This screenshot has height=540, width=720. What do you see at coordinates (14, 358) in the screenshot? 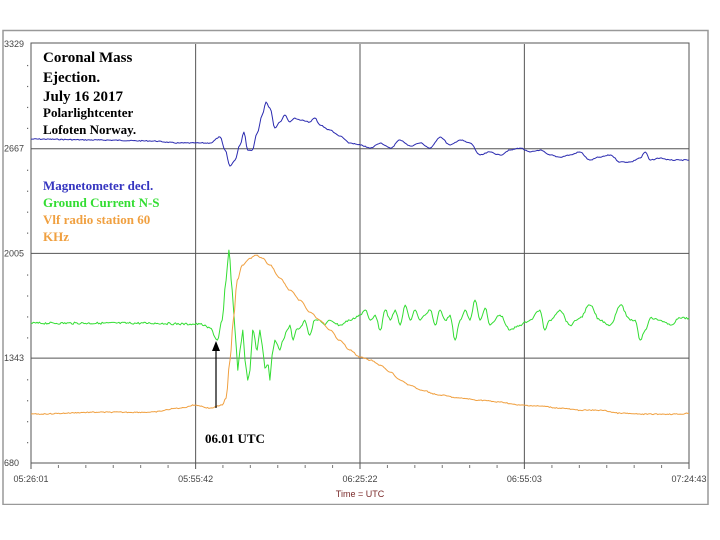
I see `y-tick-label: 1343` at bounding box center [14, 358].